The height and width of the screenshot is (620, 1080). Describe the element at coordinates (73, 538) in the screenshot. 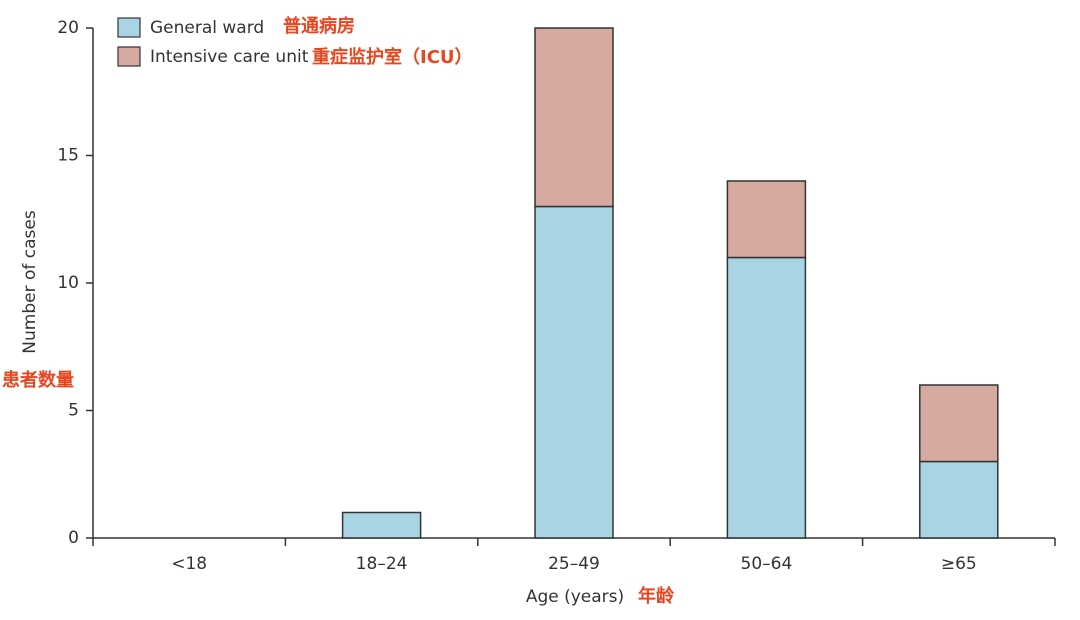

I see `y-tick-label: 0` at that location.